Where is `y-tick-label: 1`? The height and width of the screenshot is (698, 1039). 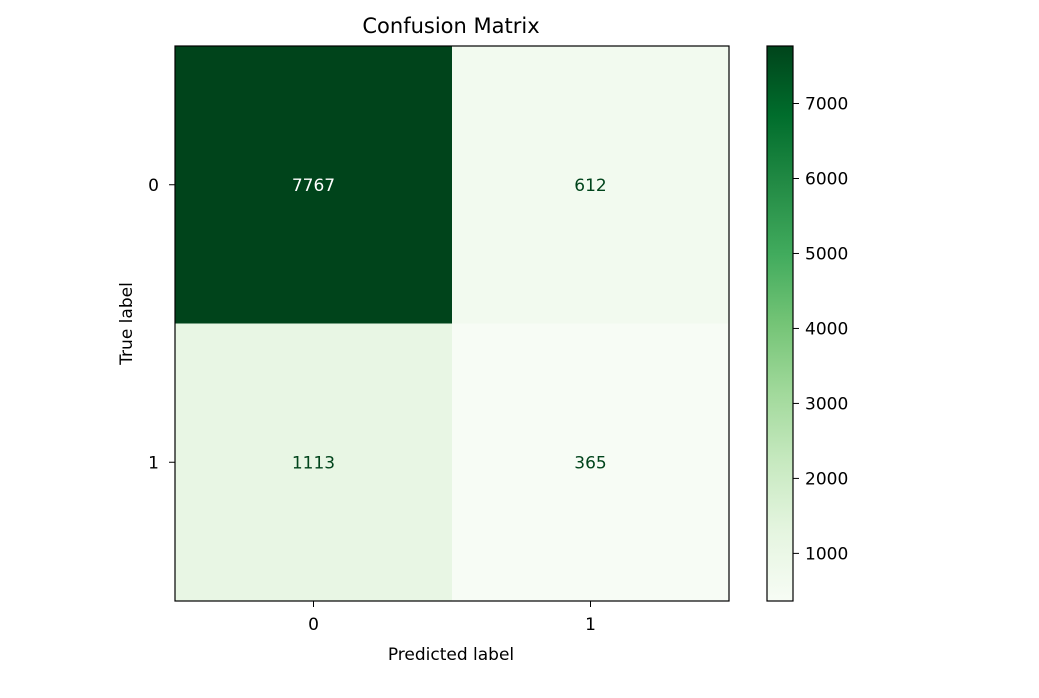 y-tick-label: 1 is located at coordinates (153, 463).